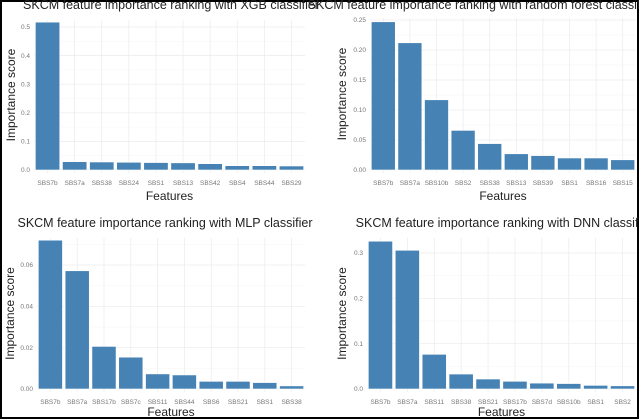  What do you see at coordinates (291, 168) in the screenshot?
I see `bar-sbs29` at bounding box center [291, 168].